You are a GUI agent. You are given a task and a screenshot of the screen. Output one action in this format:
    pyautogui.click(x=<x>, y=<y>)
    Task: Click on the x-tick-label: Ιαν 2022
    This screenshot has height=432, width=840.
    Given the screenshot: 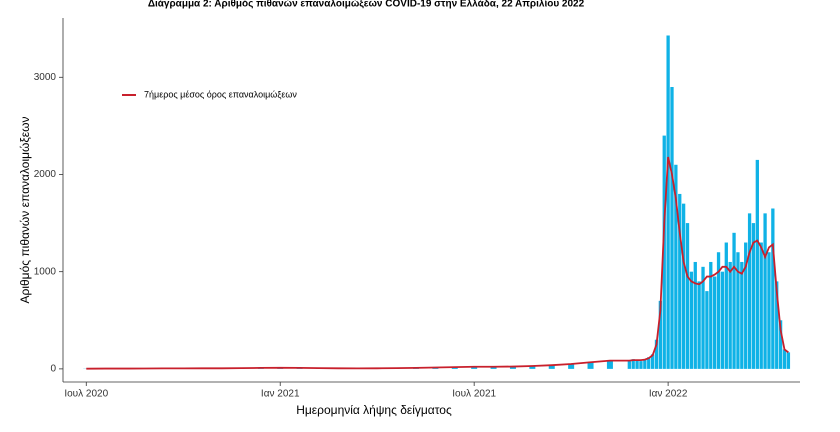 What is the action you would take?
    pyautogui.click(x=668, y=394)
    